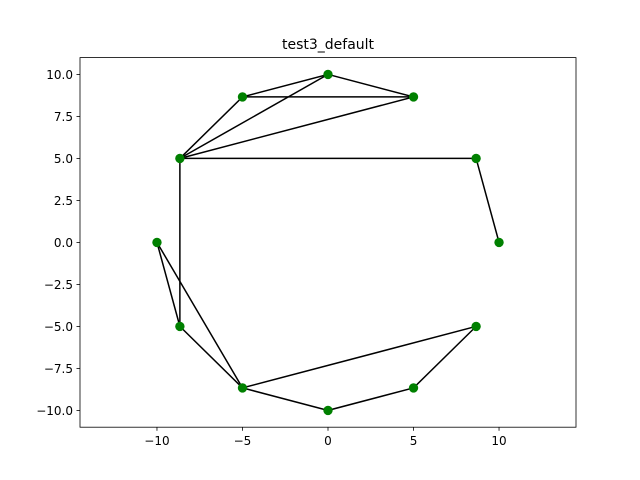 This screenshot has height=480, width=640. I want to click on y-tick-label: 2.5, so click(63, 201).